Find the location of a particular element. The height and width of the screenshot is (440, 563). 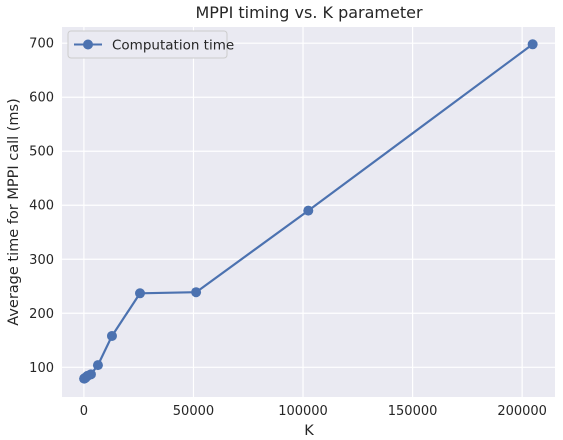

legend-marker-sample is located at coordinates (88, 44).